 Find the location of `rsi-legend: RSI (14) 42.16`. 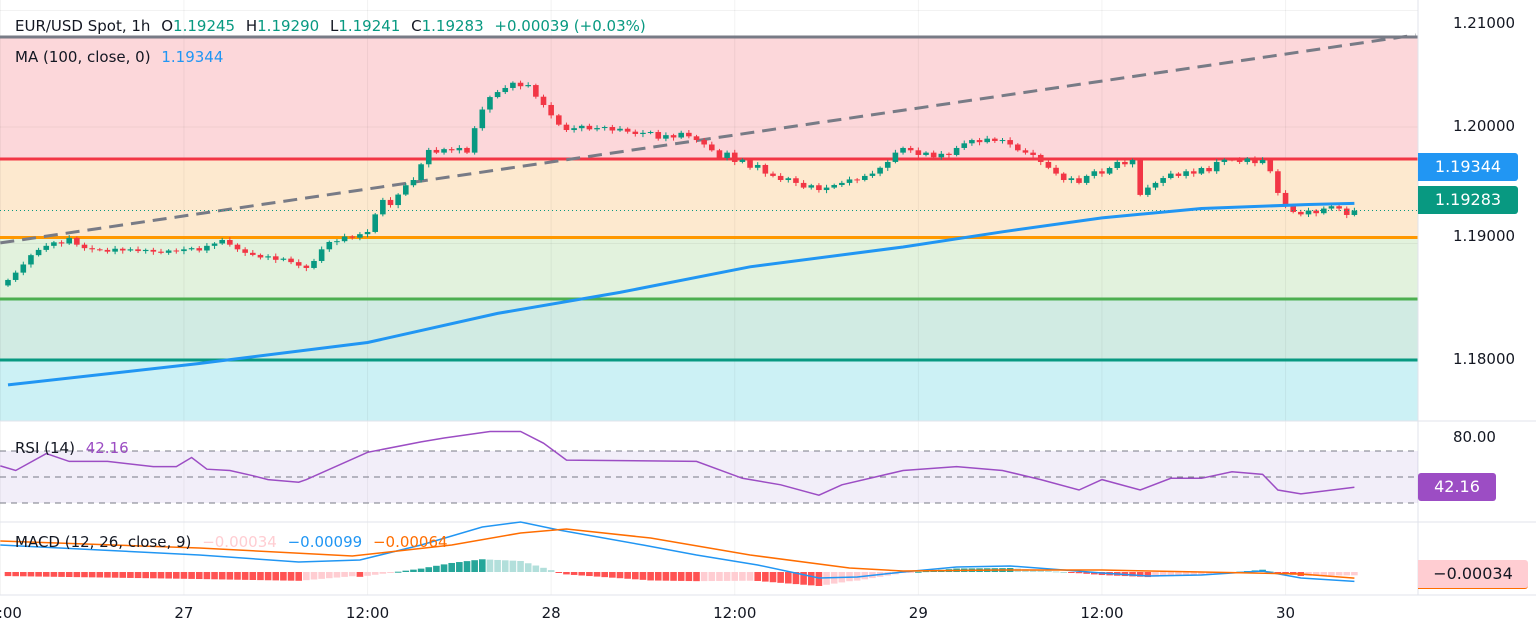

rsi-legend: RSI (14) 42.16 is located at coordinates (75, 448).